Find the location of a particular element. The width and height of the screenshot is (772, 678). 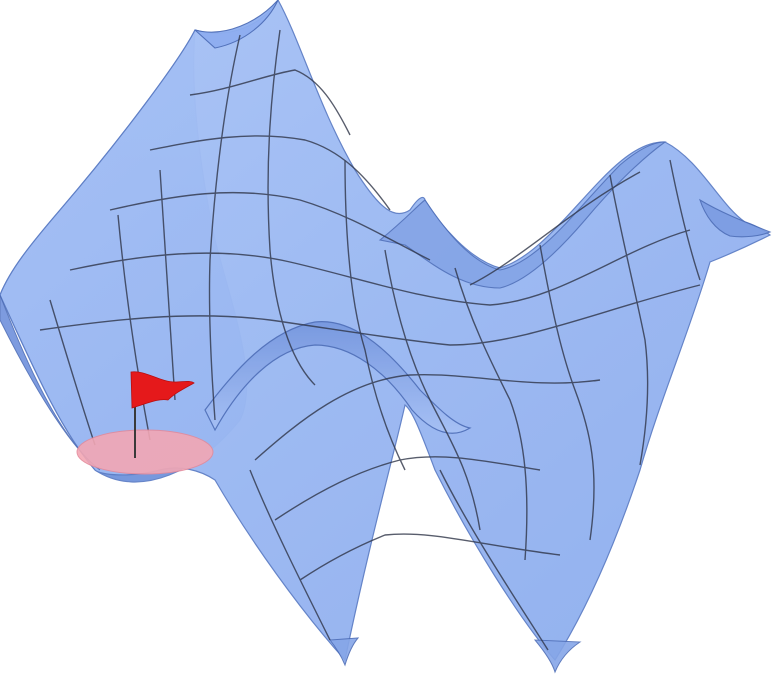

surface-top-tip is located at coordinates (236, 24).